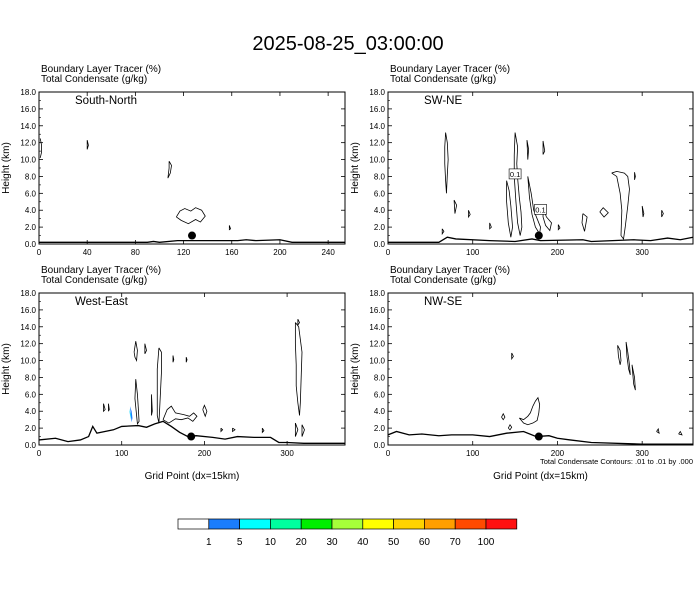 Image resolution: width=696 pixels, height=612 pixels. I want to click on tracer-shading, so click(130, 414).